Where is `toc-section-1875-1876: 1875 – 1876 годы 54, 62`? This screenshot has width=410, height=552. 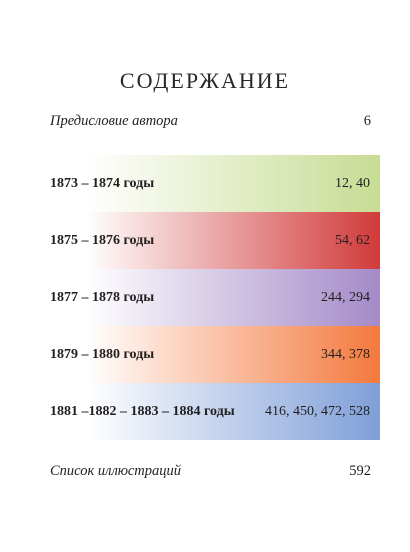 toc-section-1875-1876: 1875 – 1876 годы 54, 62 is located at coordinates (207, 240).